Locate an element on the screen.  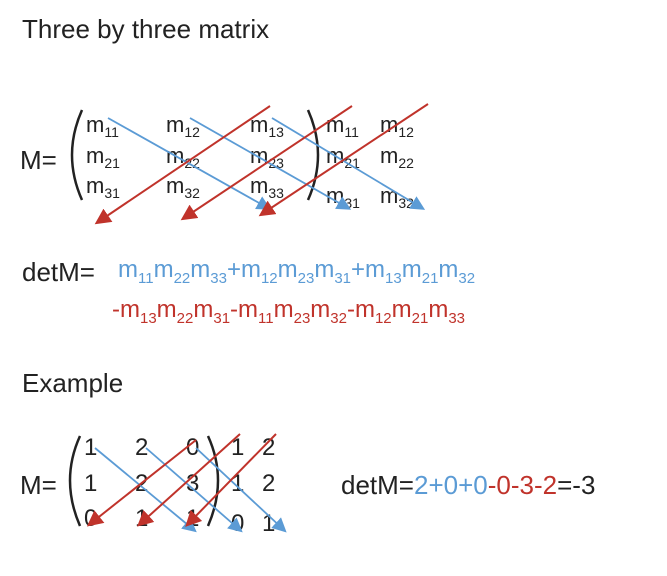
example-matrix-label: M= is located at coordinates (38, 485).